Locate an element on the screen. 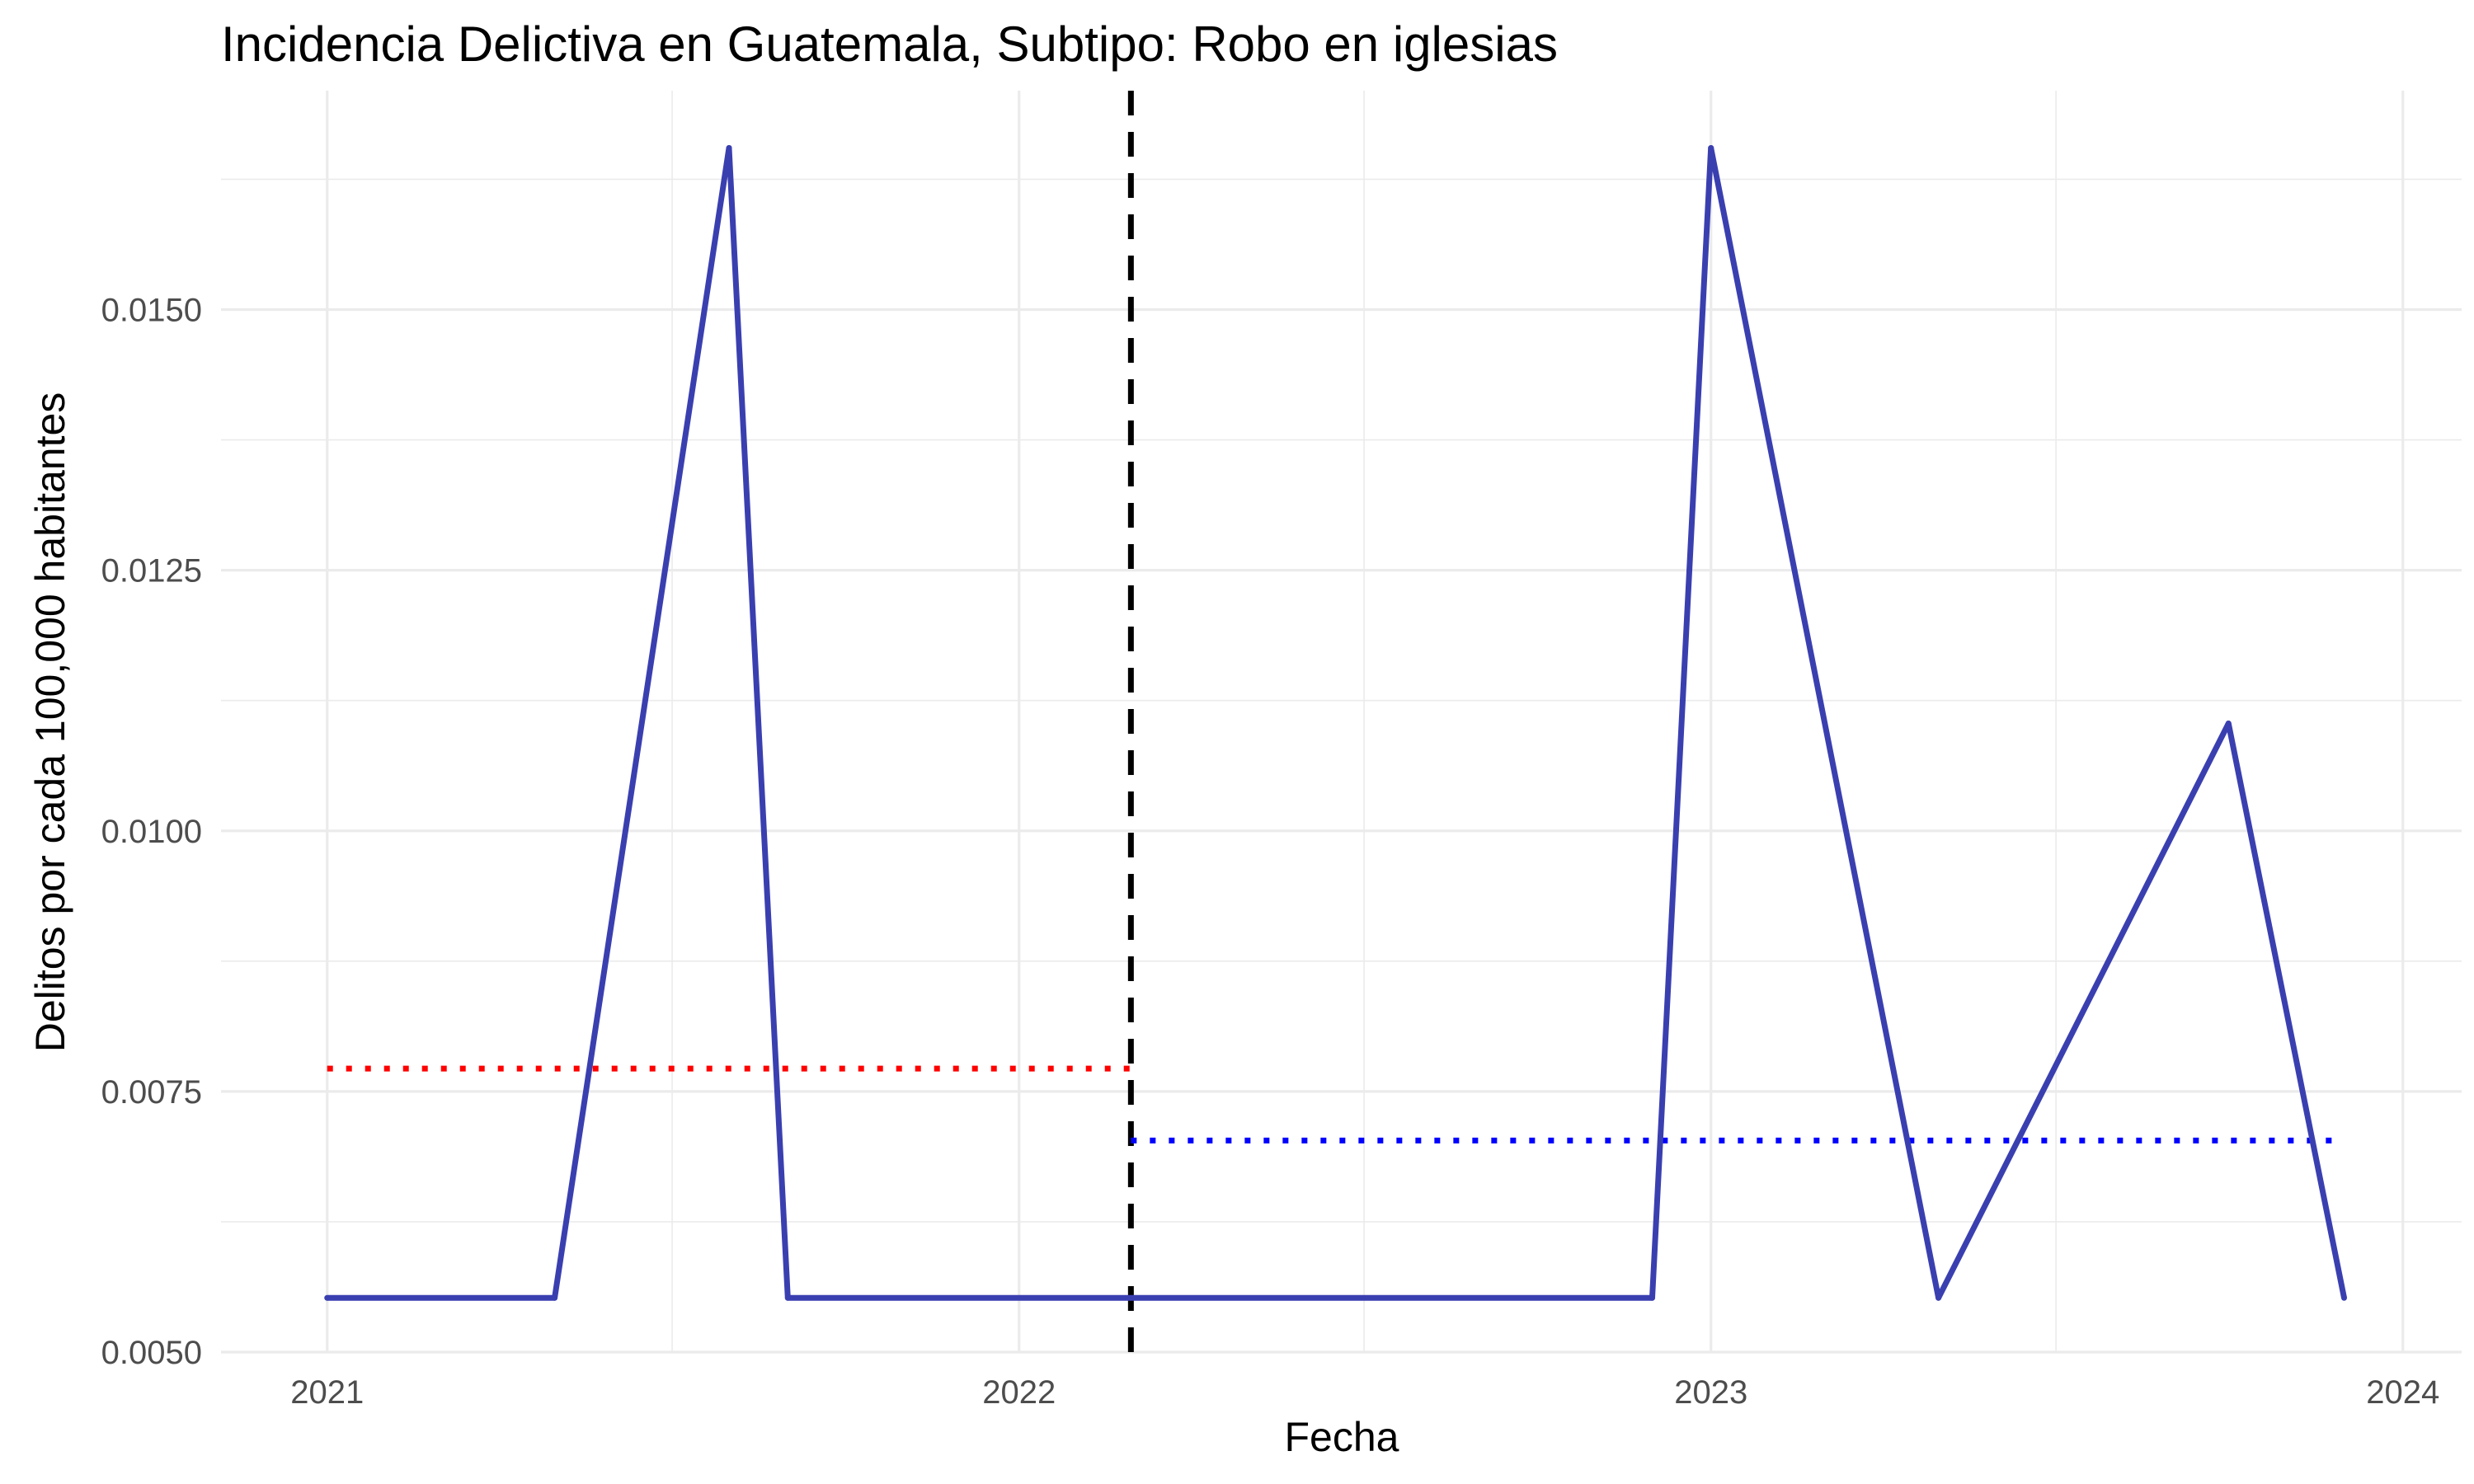  x-tick-label: 2021 is located at coordinates (327, 1392).